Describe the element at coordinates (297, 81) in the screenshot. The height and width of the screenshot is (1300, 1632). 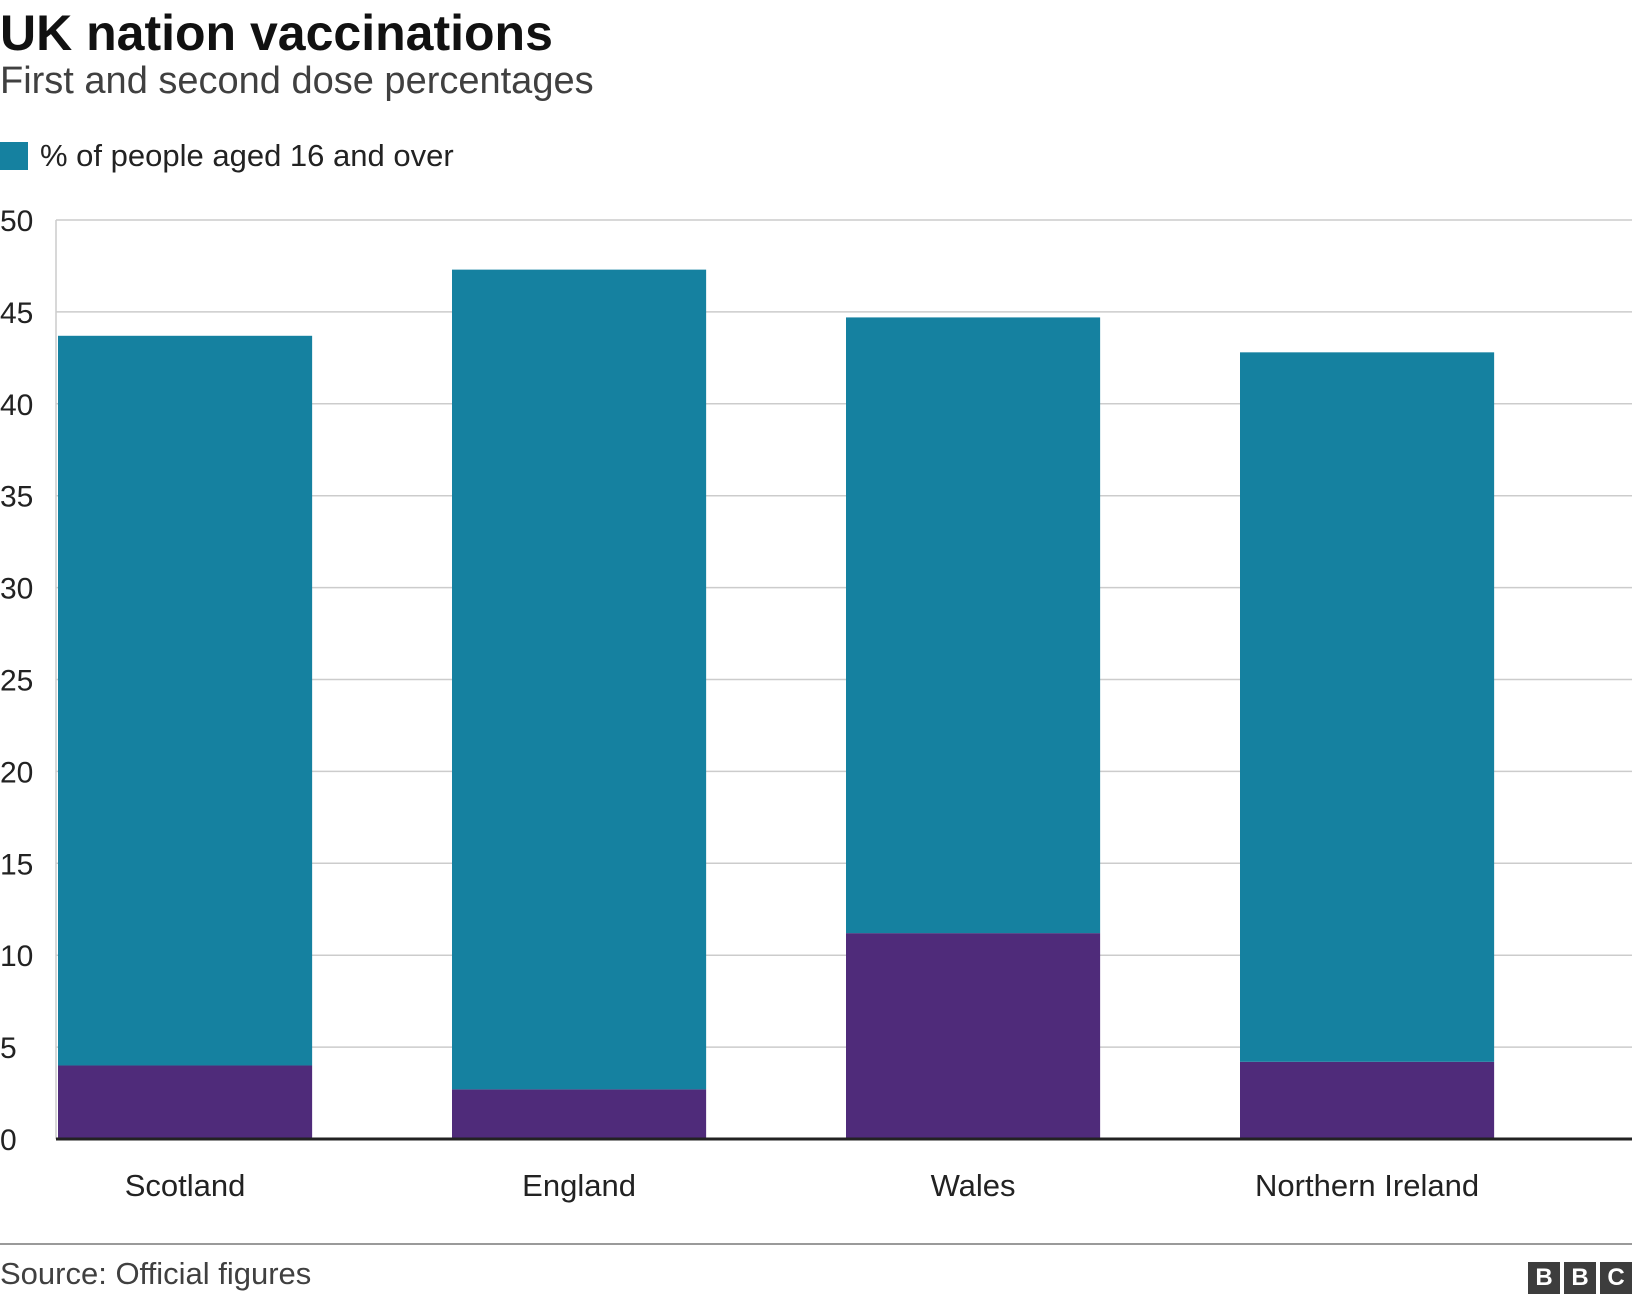
I see `chart-subtitle: First and second dose percentages` at that location.